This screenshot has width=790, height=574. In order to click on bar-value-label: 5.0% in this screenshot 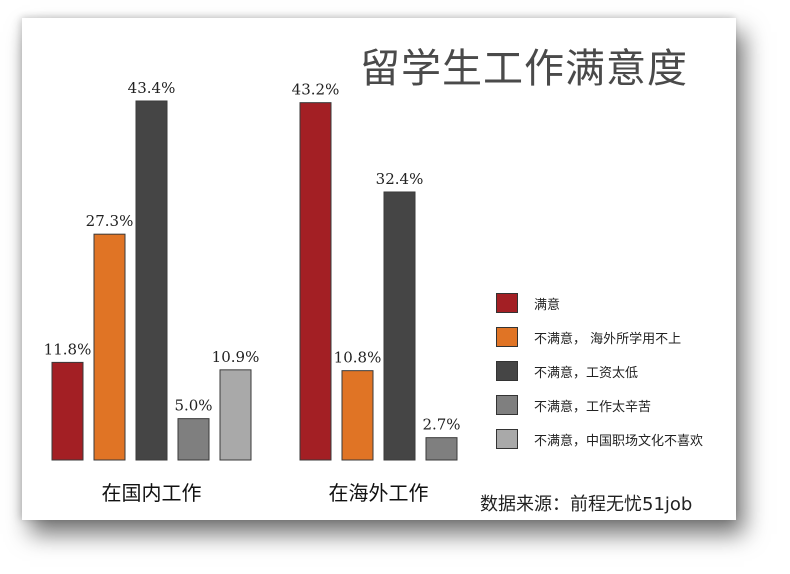, I will do `click(193, 406)`.